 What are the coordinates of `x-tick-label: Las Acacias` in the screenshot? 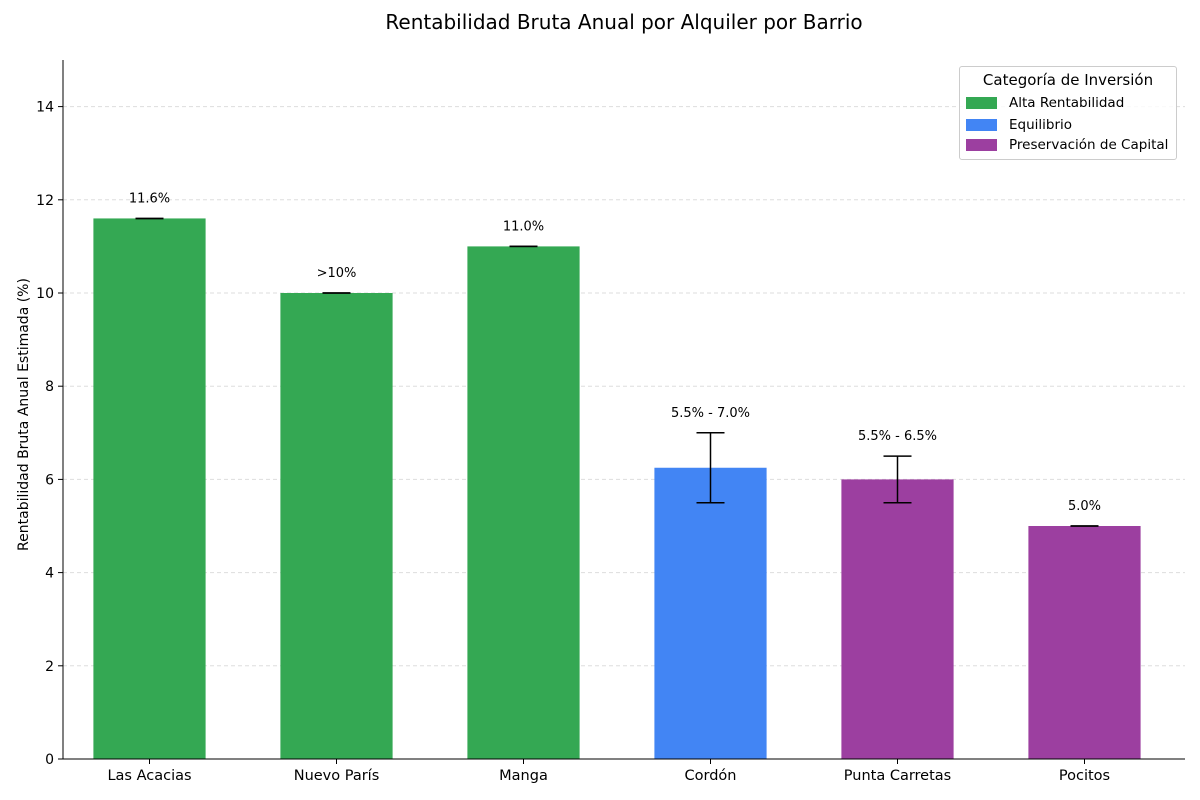 It's located at (149, 776).